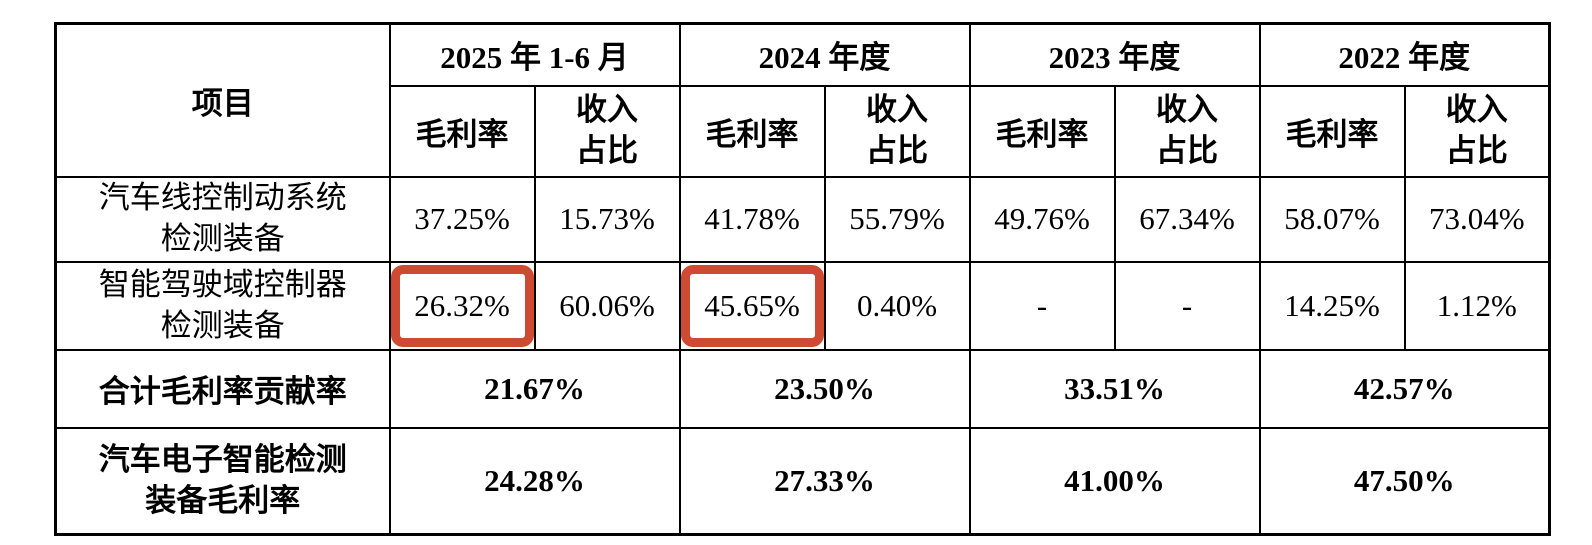 The image size is (1592, 545). Describe the element at coordinates (462, 131) in the screenshot. I see `gross-margin-subheader-2025: 毛利率` at that location.